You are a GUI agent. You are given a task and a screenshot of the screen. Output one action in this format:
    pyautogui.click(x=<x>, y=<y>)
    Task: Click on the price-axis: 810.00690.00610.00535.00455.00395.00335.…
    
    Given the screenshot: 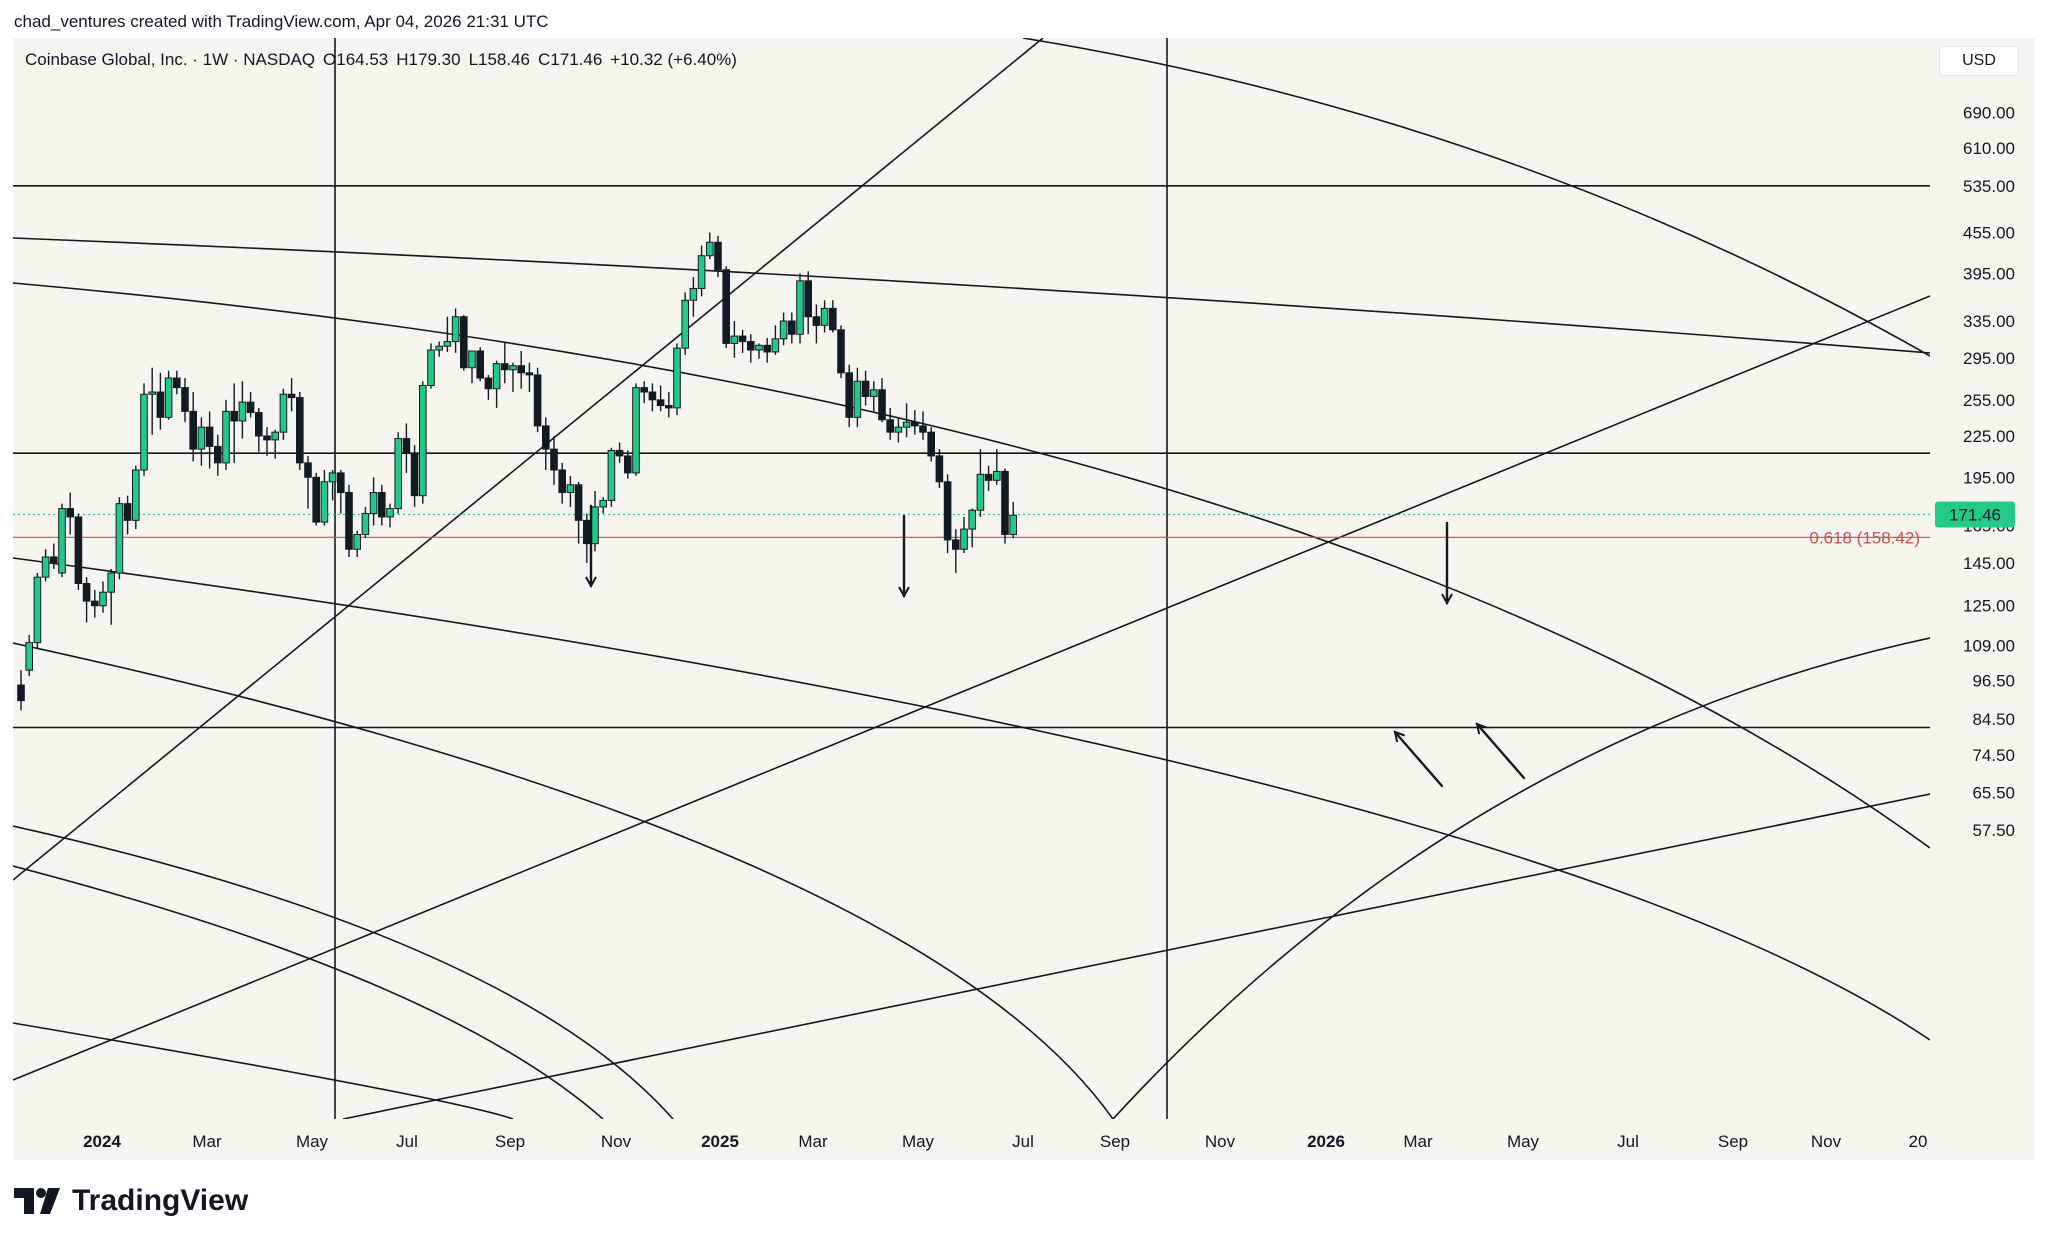 What is the action you would take?
    pyautogui.click(x=1989, y=448)
    